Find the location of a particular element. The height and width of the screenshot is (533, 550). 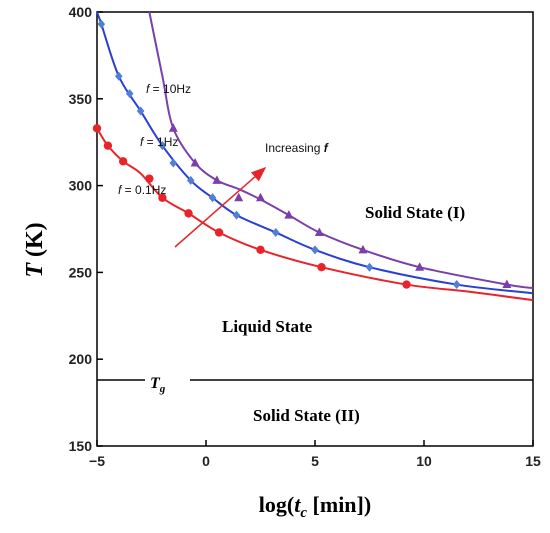

label-f-01hz-text: = 0.1Hz is located at coordinates (143, 190).